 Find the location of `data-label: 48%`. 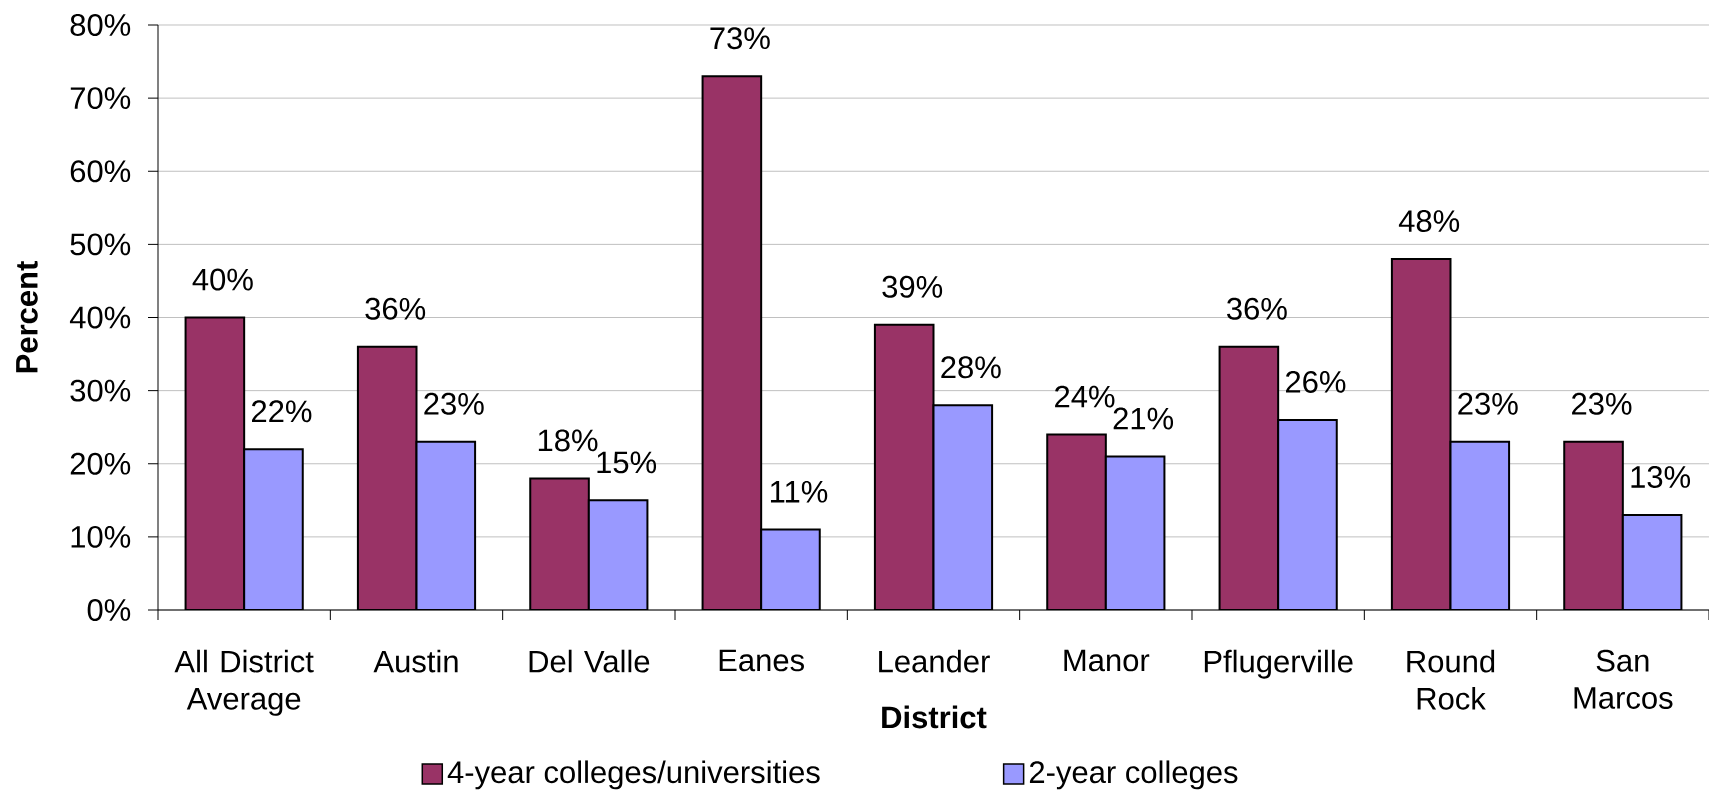

data-label: 48% is located at coordinates (1429, 221).